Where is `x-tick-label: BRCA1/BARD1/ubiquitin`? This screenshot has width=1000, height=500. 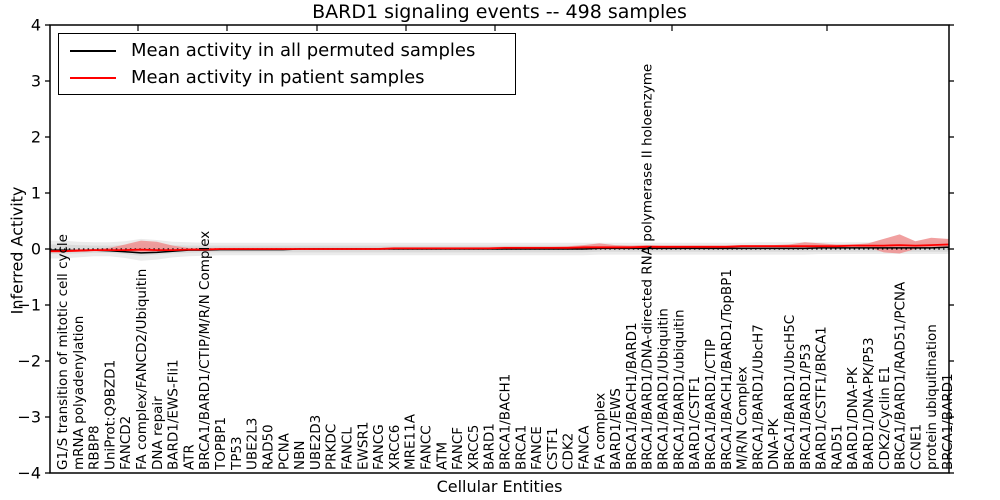
x-tick-label: BRCA1/BARD1/ubiquitin is located at coordinates (679, 389).